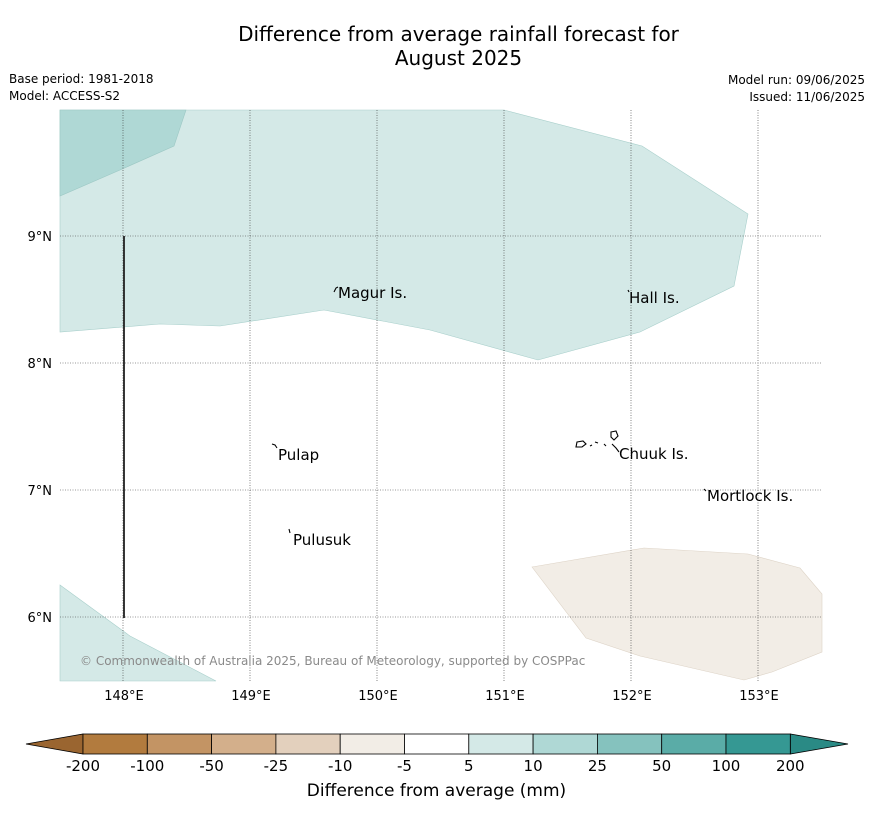 This screenshot has height=816, width=873. What do you see at coordinates (298, 455) in the screenshot?
I see `place-label-pulap: Pulap` at bounding box center [298, 455].